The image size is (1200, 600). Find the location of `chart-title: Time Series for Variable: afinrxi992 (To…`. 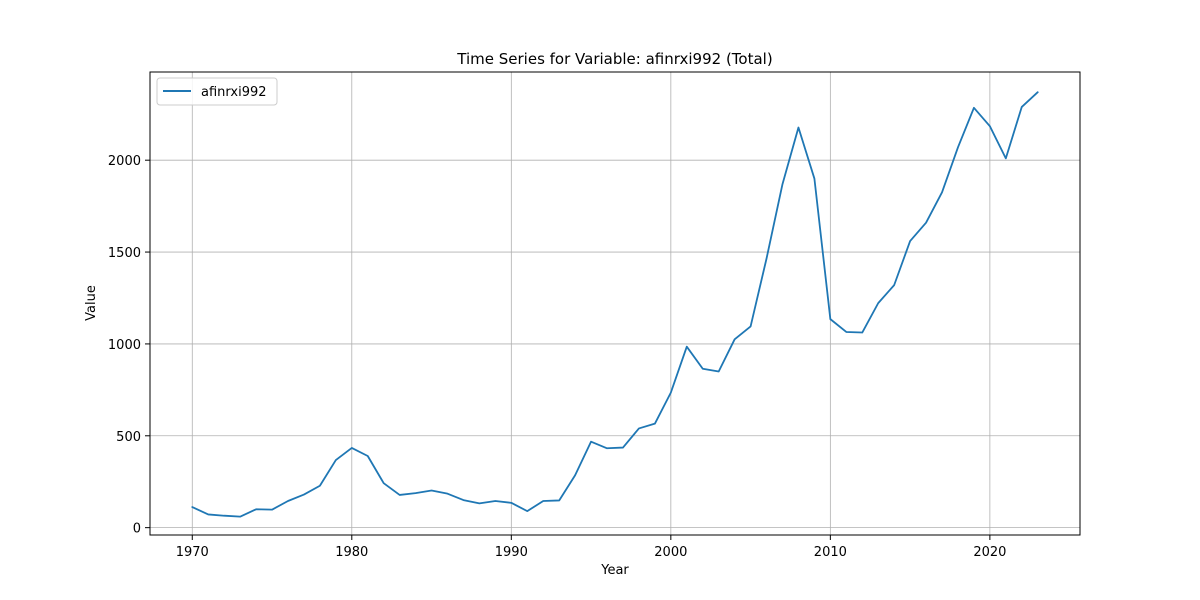

chart-title: Time Series for Variable: afinrxi992 (To… is located at coordinates (614, 59).